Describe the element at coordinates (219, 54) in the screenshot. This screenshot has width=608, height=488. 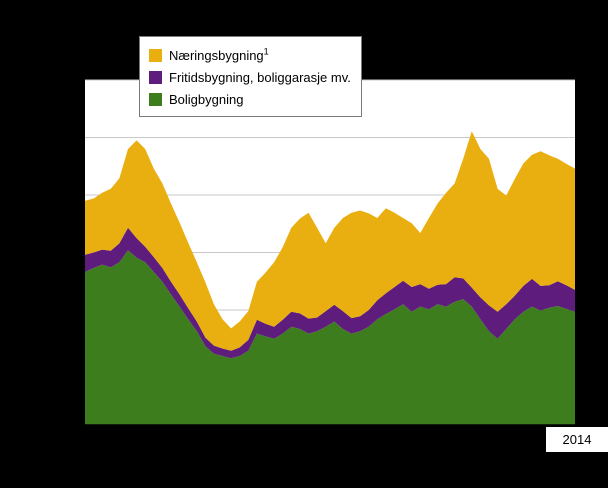
I see `legend-label-naringsbygning: Næringsbygning1` at that location.